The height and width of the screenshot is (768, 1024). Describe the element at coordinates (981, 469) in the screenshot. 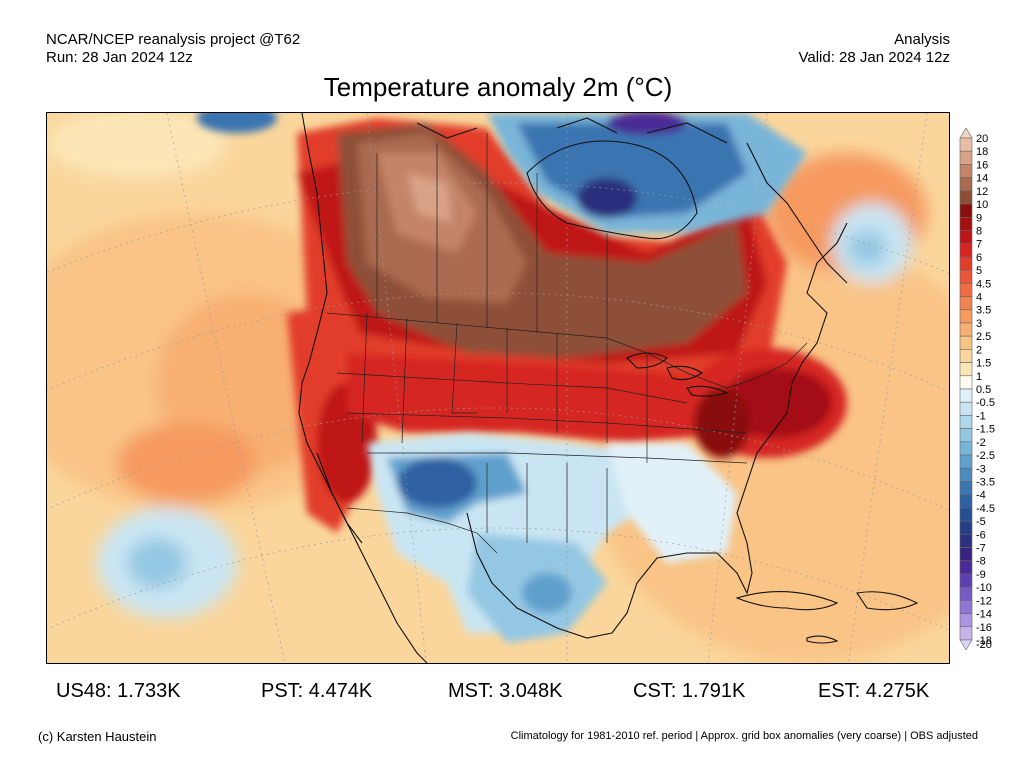

I see `legend-label: -3` at that location.